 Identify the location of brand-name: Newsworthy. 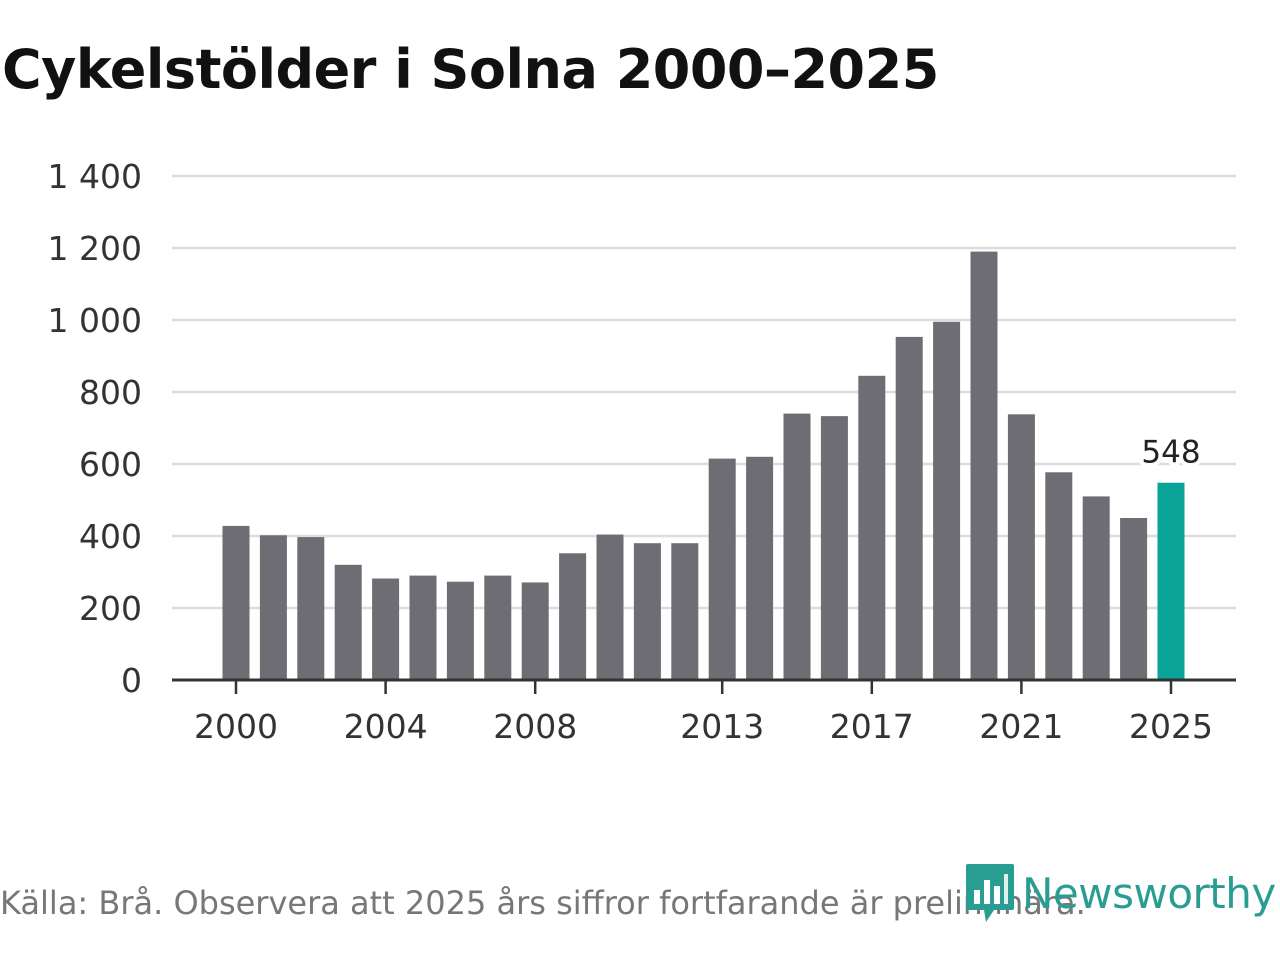
(1149, 893).